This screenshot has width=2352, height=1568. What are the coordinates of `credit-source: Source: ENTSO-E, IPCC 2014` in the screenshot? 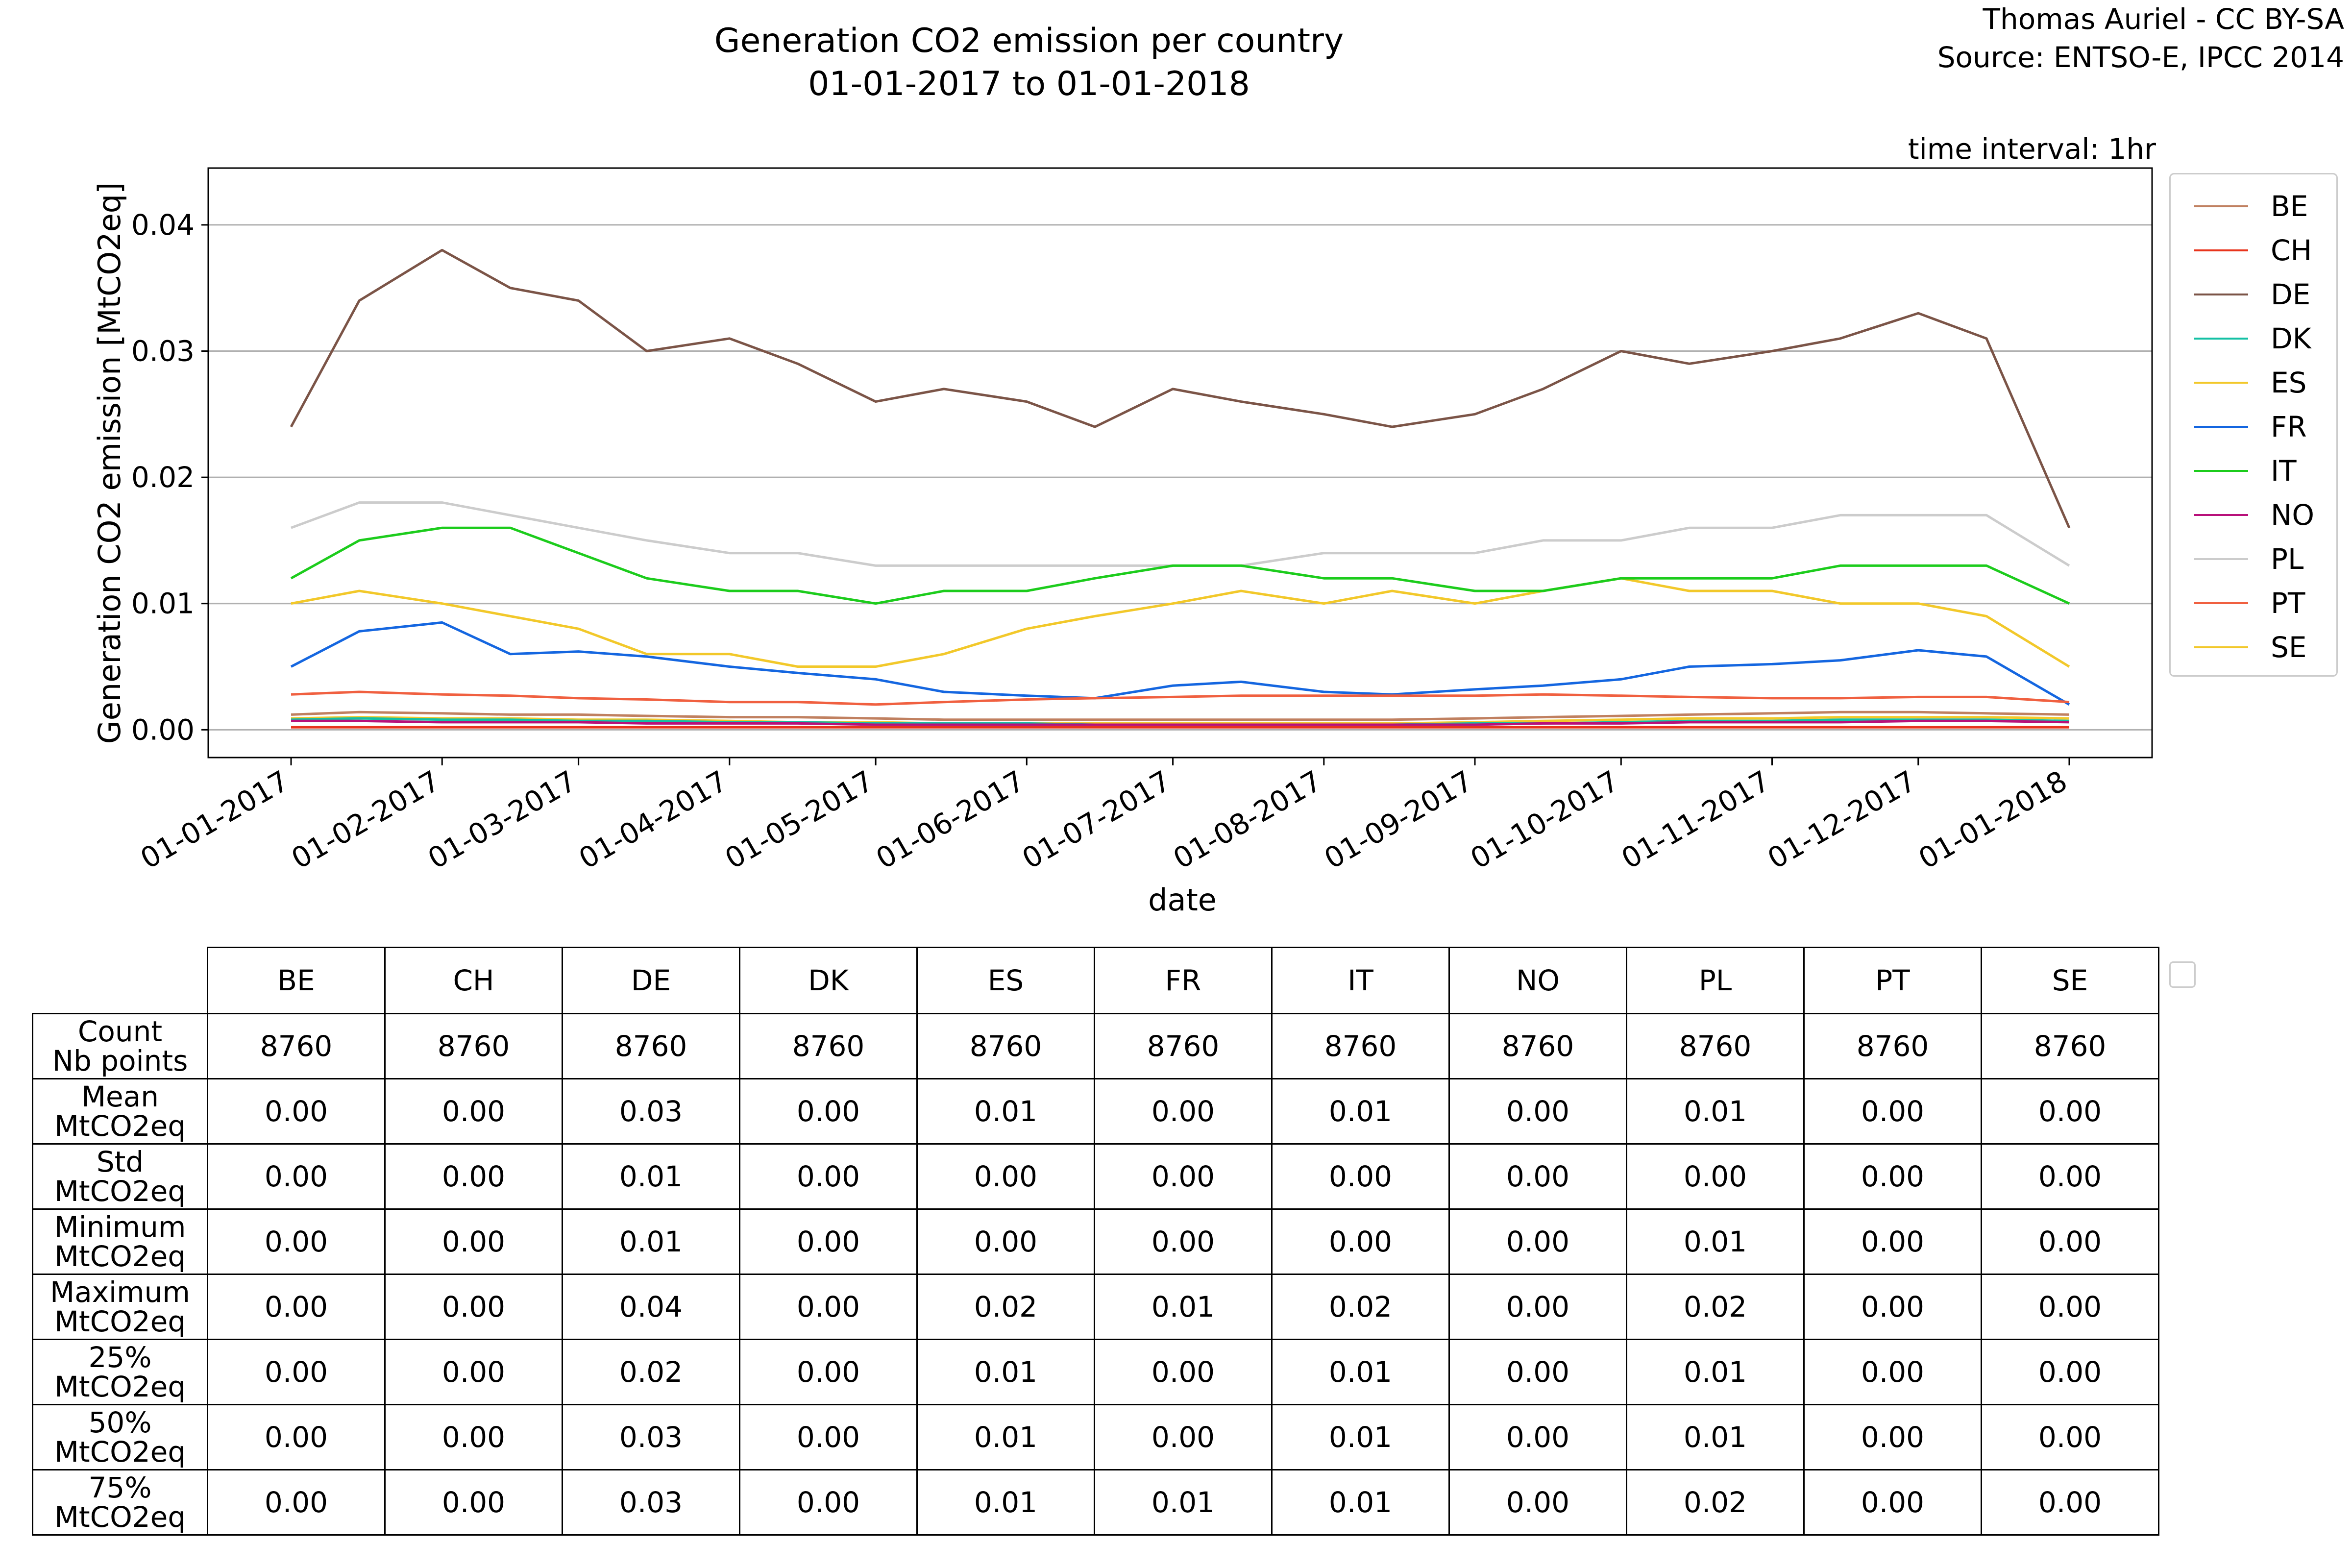 It's located at (2140, 57).